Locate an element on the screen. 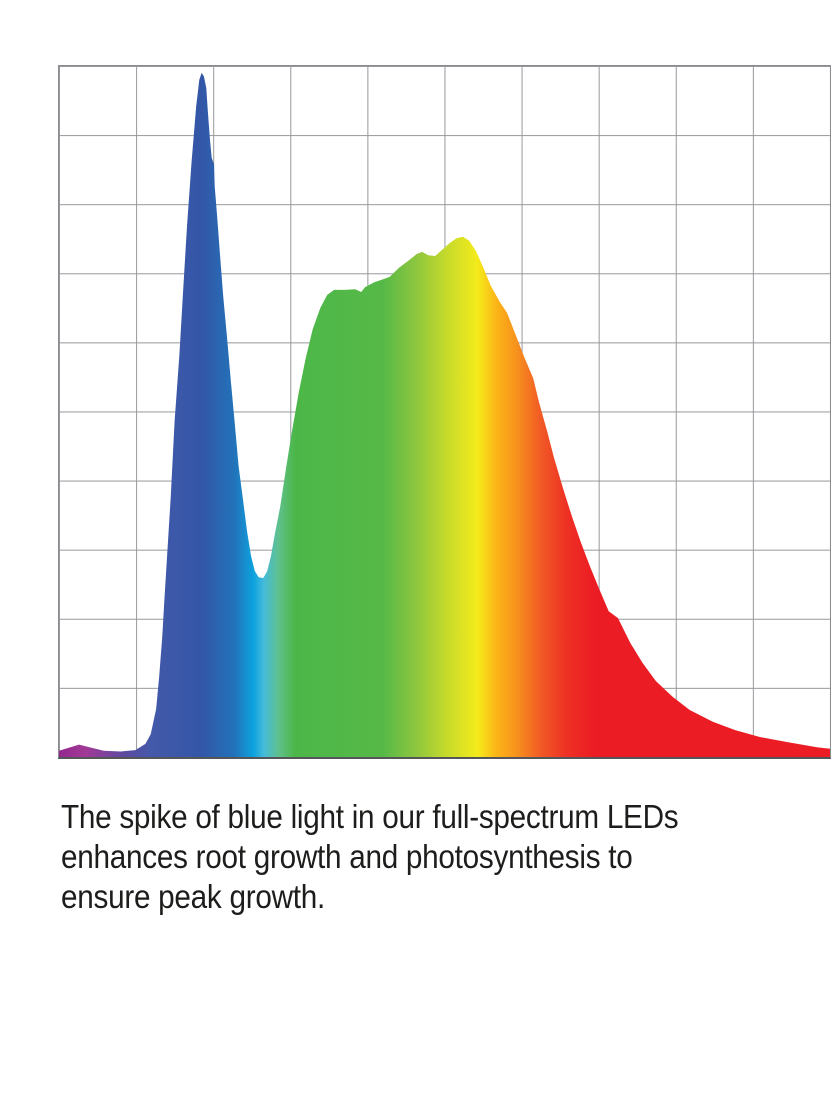  caption-line-3: ensure peak growth. is located at coordinates (193, 896).